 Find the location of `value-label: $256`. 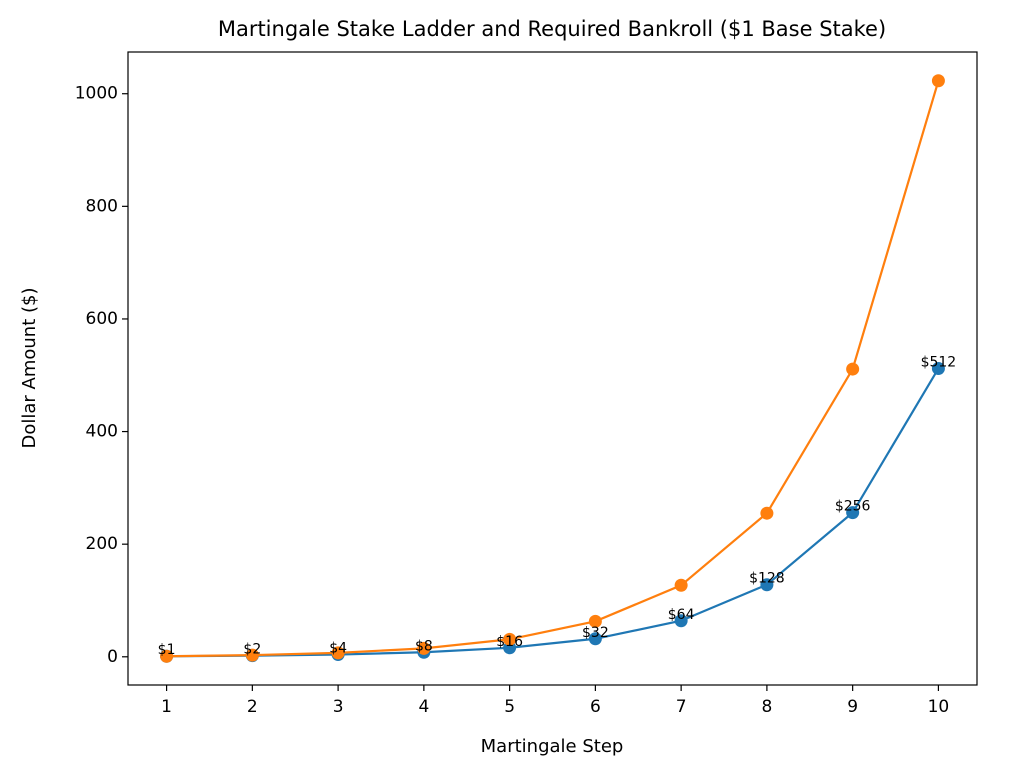

value-label: $256 is located at coordinates (853, 507).